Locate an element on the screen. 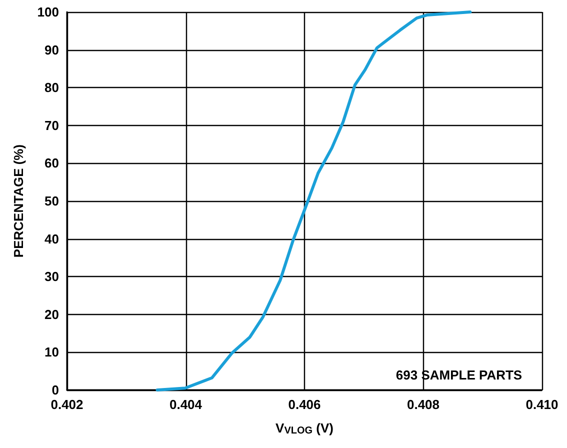 The height and width of the screenshot is (448, 567). x-tick-label: 0.410 is located at coordinates (542, 404).